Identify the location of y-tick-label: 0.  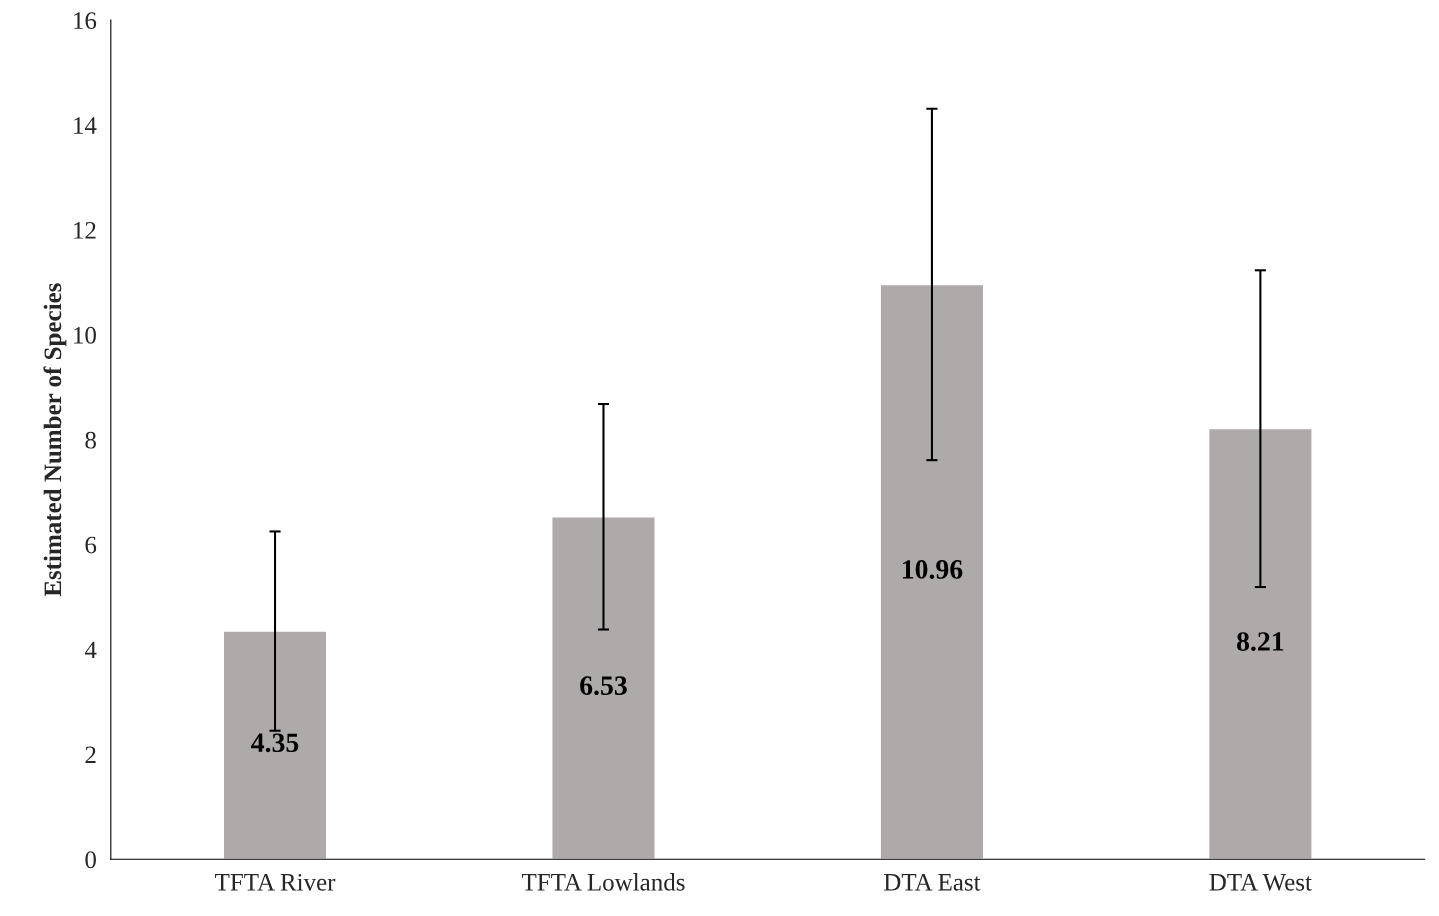
(90, 860).